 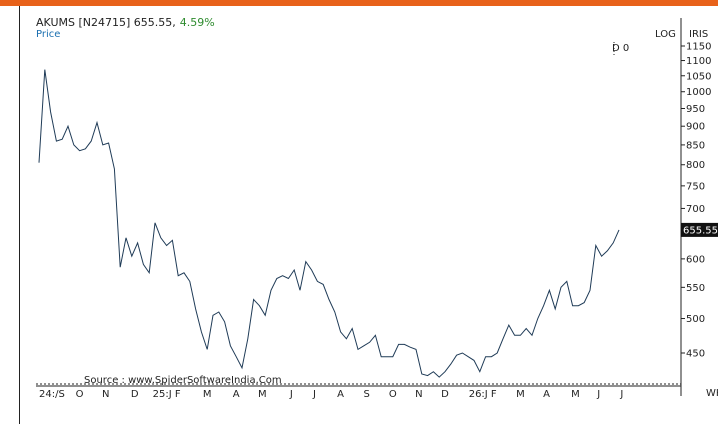 I want to click on current-price-box, so click(x=699, y=229).